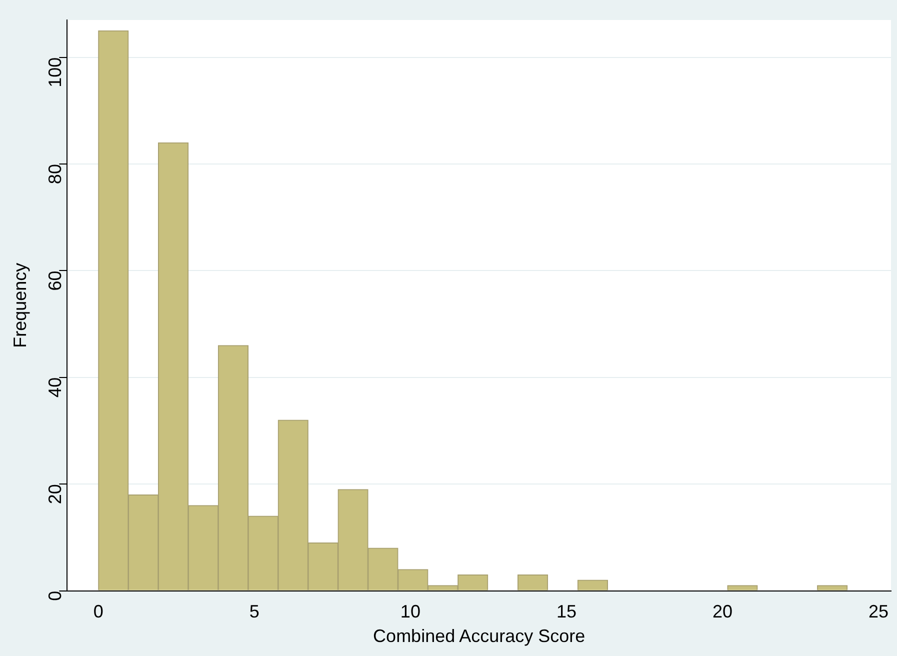  Describe the element at coordinates (55, 595) in the screenshot. I see `y-tick-label: 0` at that location.